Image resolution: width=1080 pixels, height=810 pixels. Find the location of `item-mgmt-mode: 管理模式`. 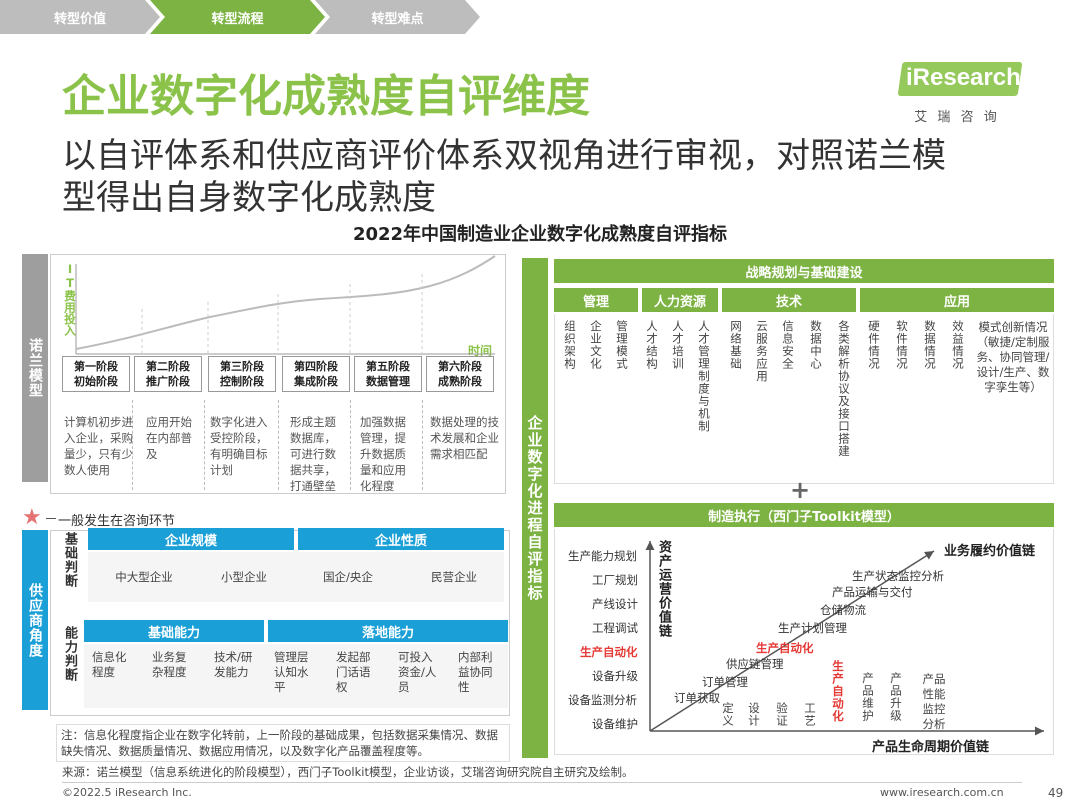

item-mgmt-mode: 管理模式 is located at coordinates (622, 345).